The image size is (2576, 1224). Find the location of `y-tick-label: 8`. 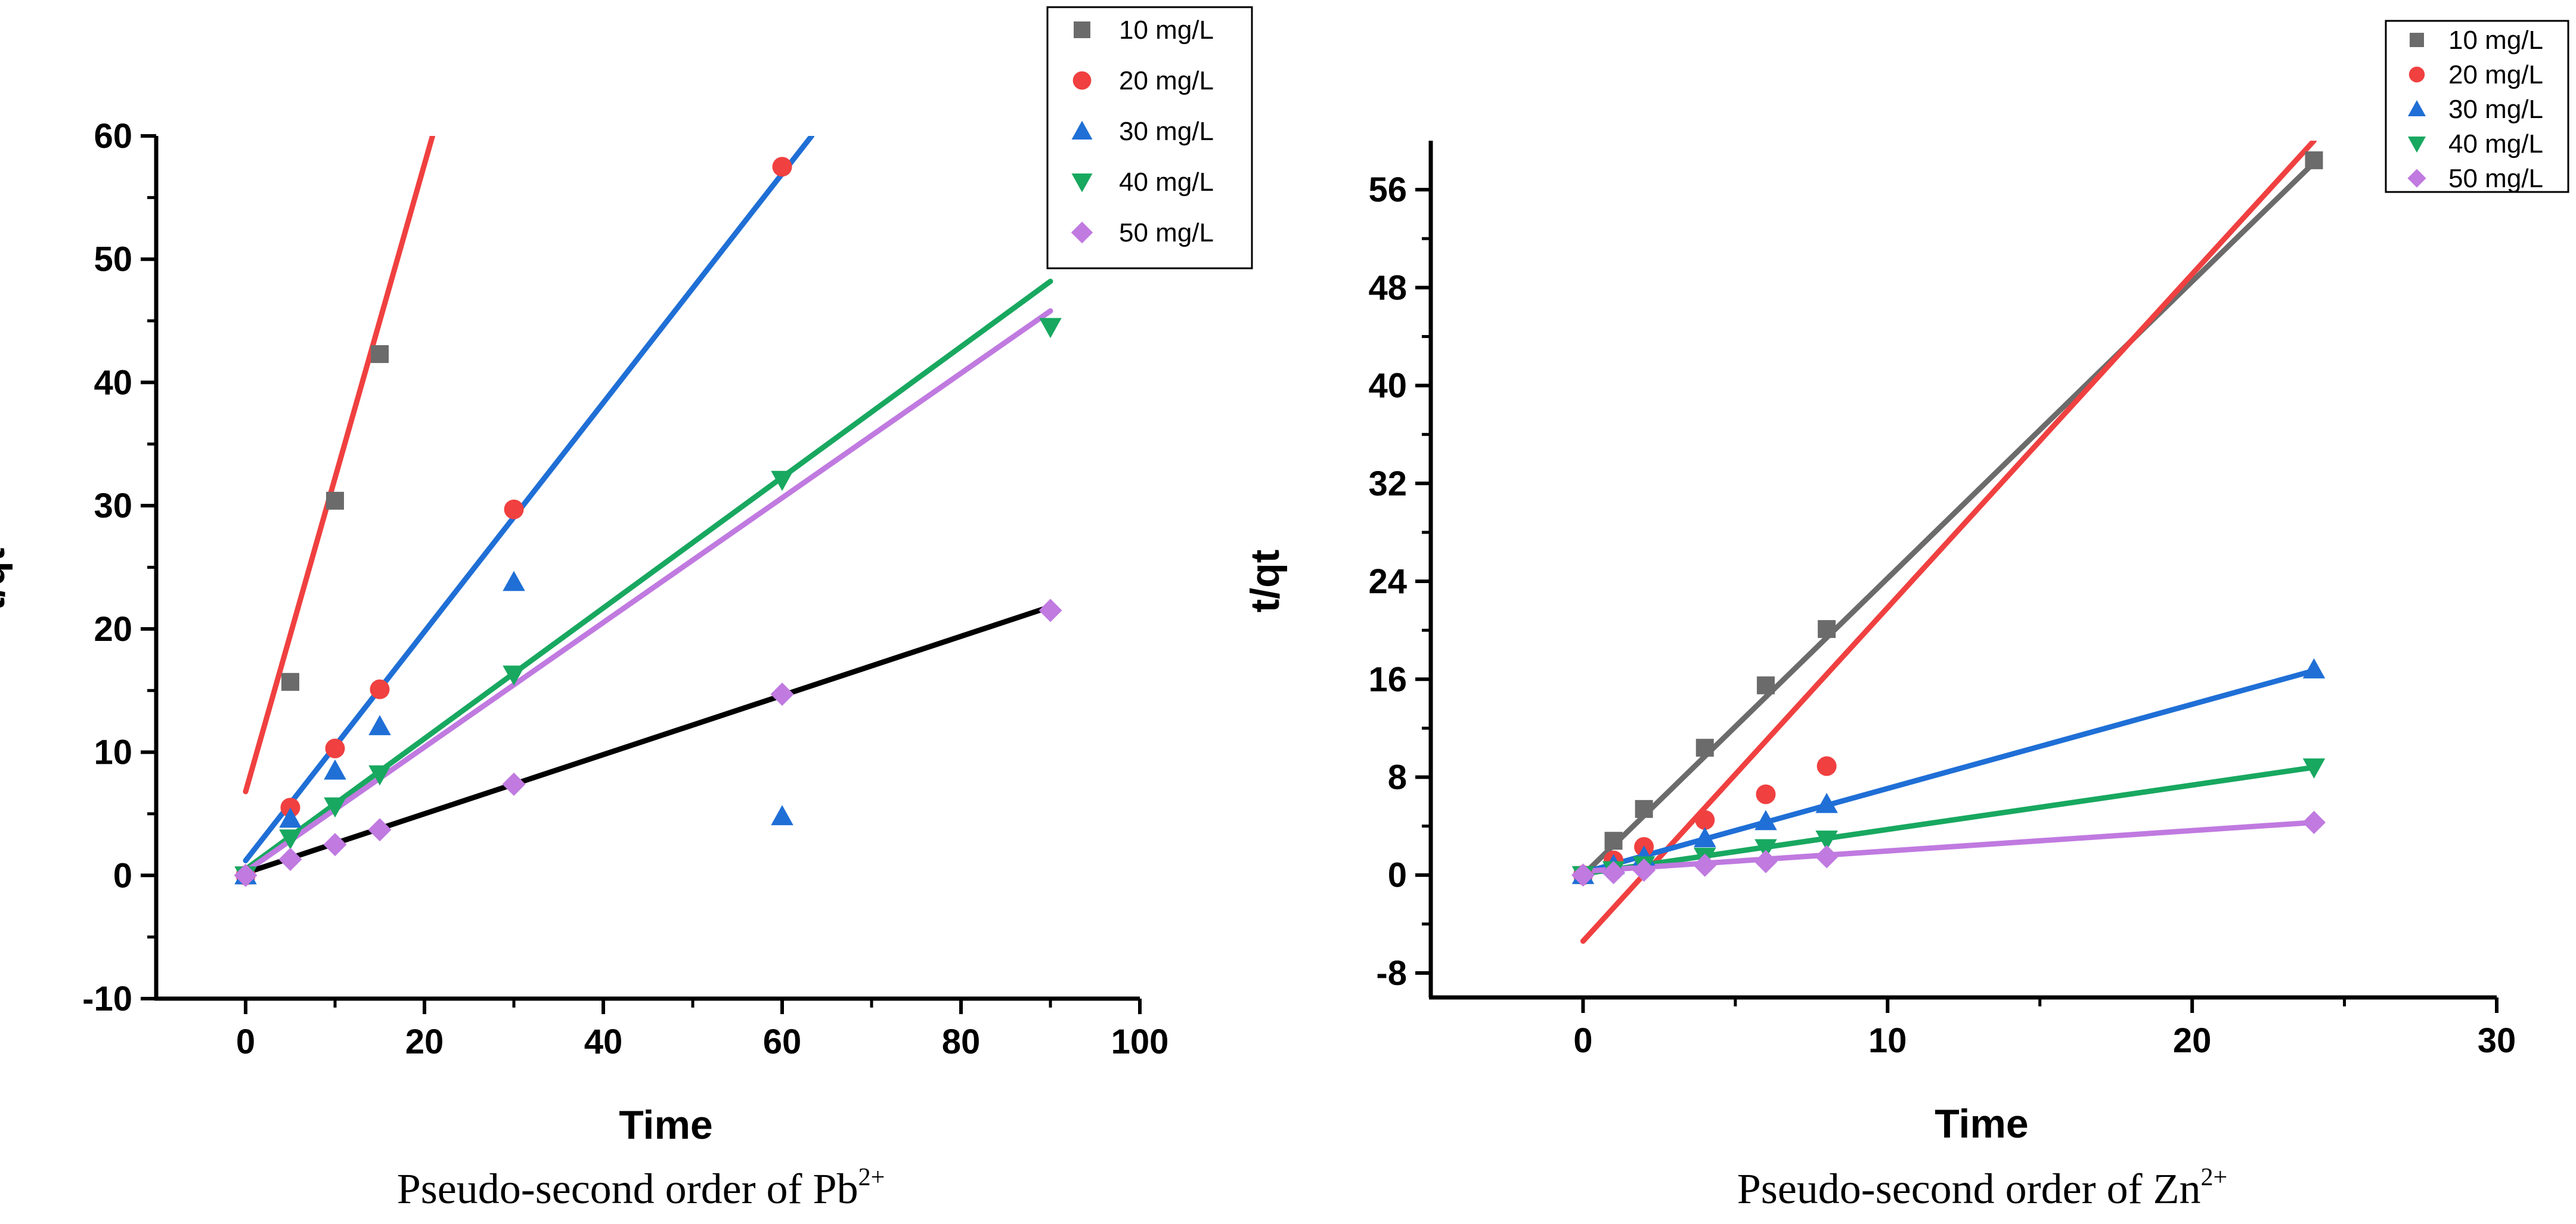

y-tick-label: 8 is located at coordinates (1397, 777).